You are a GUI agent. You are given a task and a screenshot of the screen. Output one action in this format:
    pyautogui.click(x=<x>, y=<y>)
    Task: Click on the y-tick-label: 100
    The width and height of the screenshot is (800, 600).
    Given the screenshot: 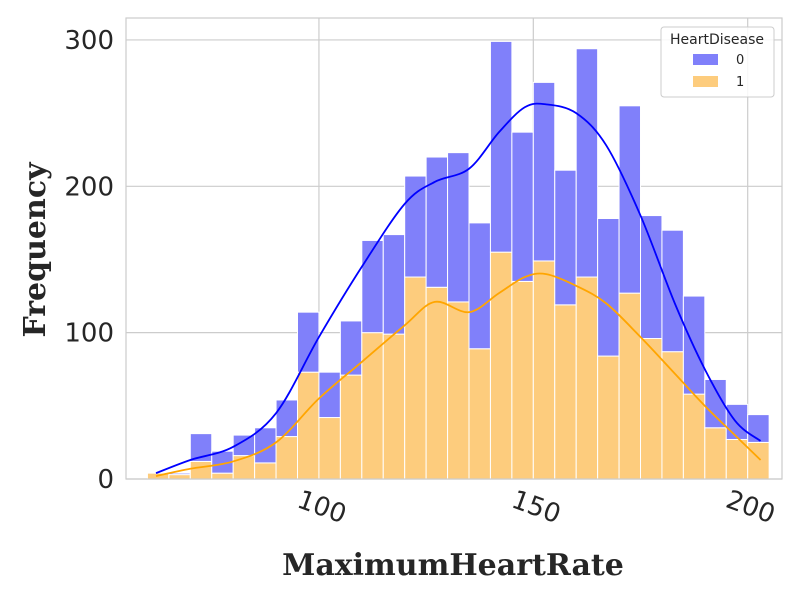 What is the action you would take?
    pyautogui.click(x=89, y=334)
    